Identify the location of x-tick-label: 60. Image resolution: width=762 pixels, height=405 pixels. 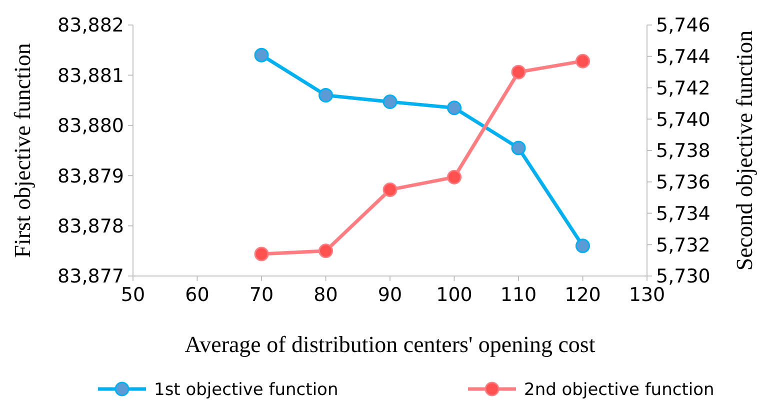
(197, 295).